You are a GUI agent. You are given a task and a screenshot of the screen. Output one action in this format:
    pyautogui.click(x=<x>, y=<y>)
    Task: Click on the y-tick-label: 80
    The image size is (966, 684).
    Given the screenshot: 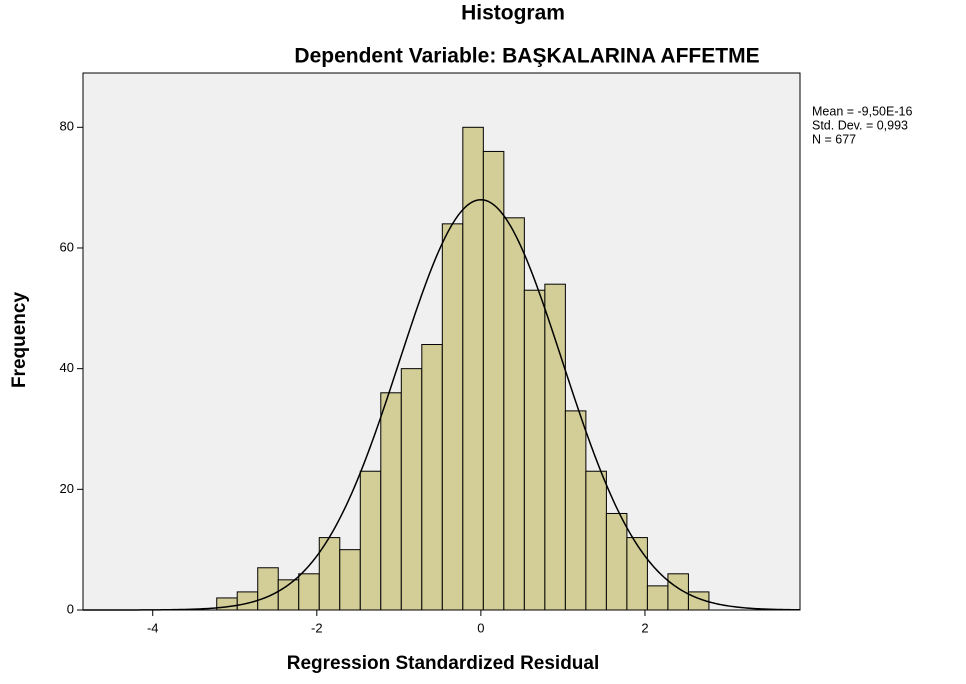 What is the action you would take?
    pyautogui.click(x=67, y=126)
    